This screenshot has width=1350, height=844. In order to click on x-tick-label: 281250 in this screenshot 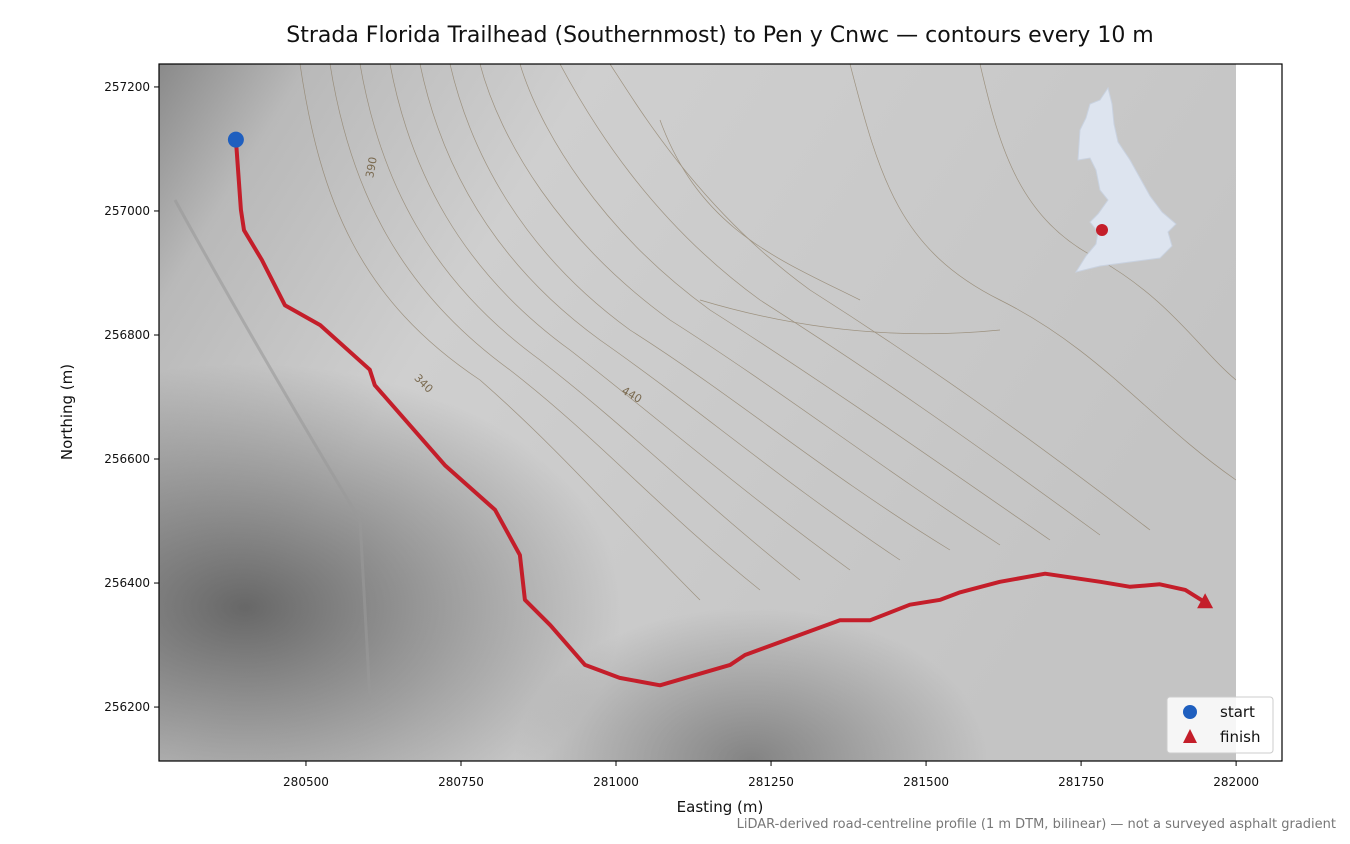, I will do `click(771, 782)`.